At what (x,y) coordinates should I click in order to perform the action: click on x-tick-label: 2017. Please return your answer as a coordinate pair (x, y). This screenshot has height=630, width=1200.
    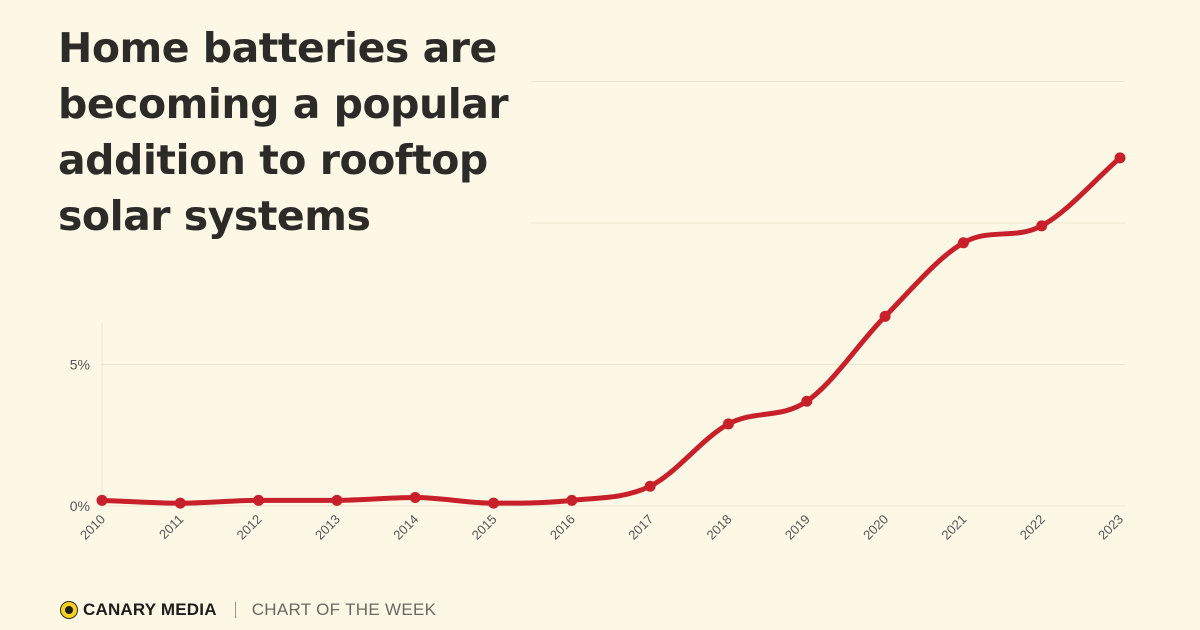
    Looking at the image, I should click on (640, 527).